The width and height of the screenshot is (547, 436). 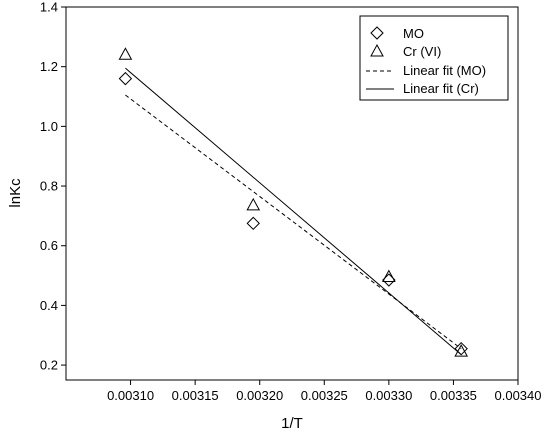 What do you see at coordinates (49, 305) in the screenshot?
I see `y-tick-label: 0.4` at bounding box center [49, 305].